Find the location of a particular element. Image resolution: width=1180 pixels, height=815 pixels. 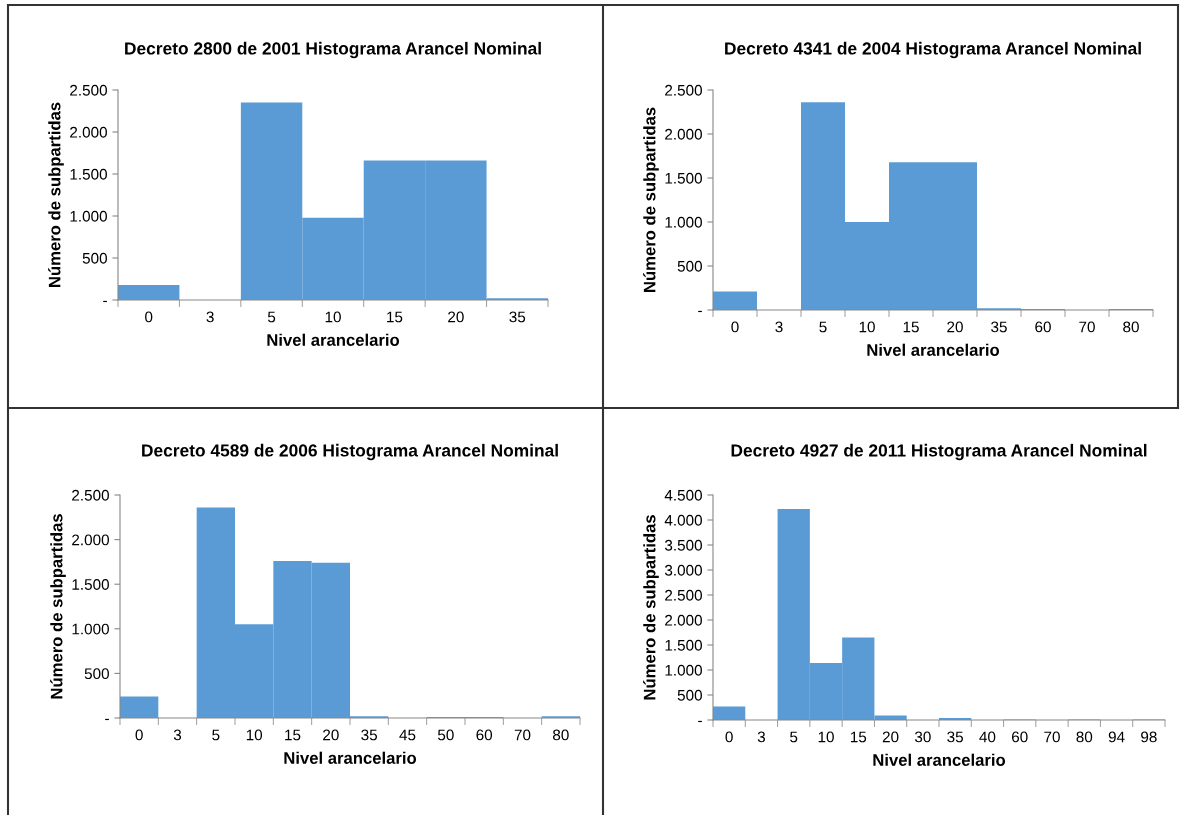

y-tick-label: 3.000 is located at coordinates (683, 570).